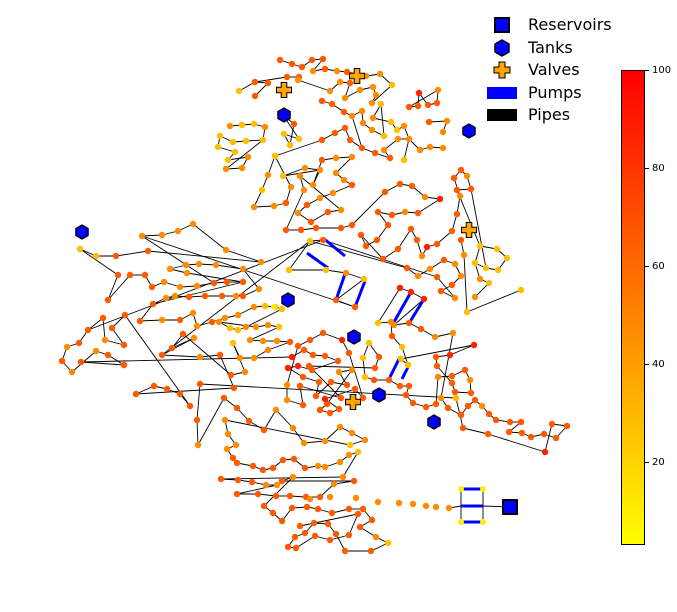 The height and width of the screenshot is (612, 677). Describe the element at coordinates (658, 364) in the screenshot. I see `colorbar-label: 40` at that location.